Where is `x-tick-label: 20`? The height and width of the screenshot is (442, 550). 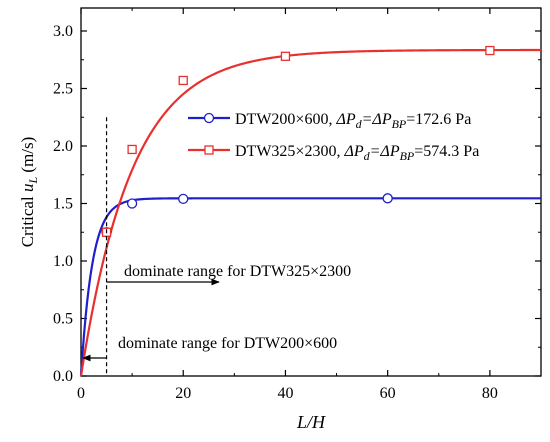
x-tick-label: 20 is located at coordinates (183, 393).